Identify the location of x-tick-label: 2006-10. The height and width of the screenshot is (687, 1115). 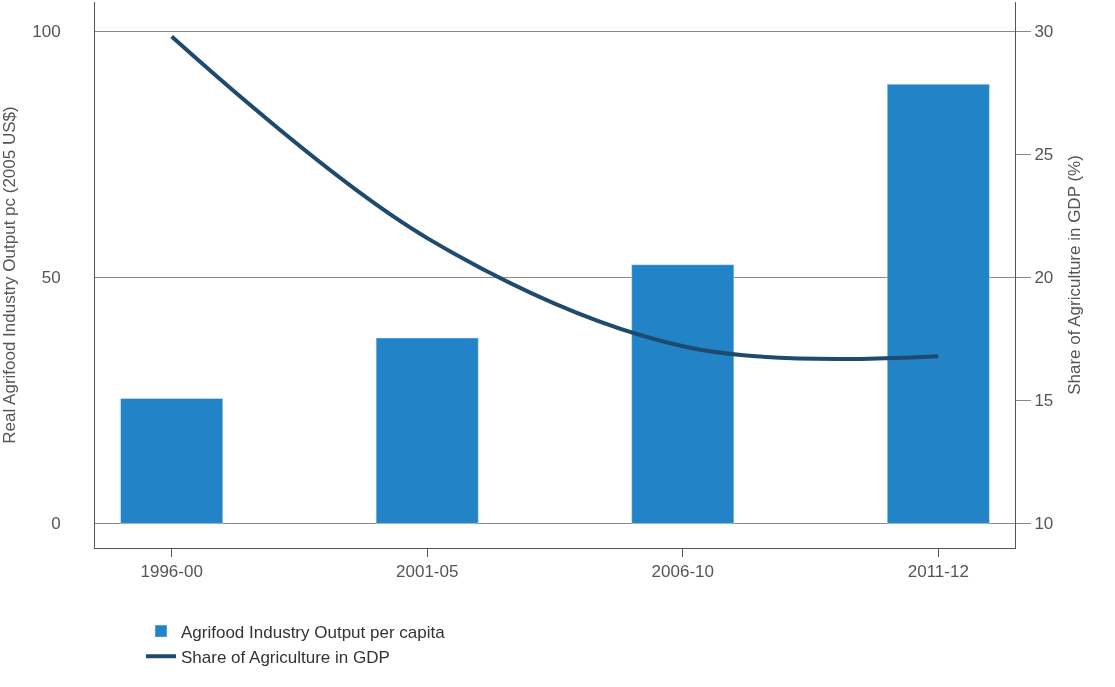
(682, 572).